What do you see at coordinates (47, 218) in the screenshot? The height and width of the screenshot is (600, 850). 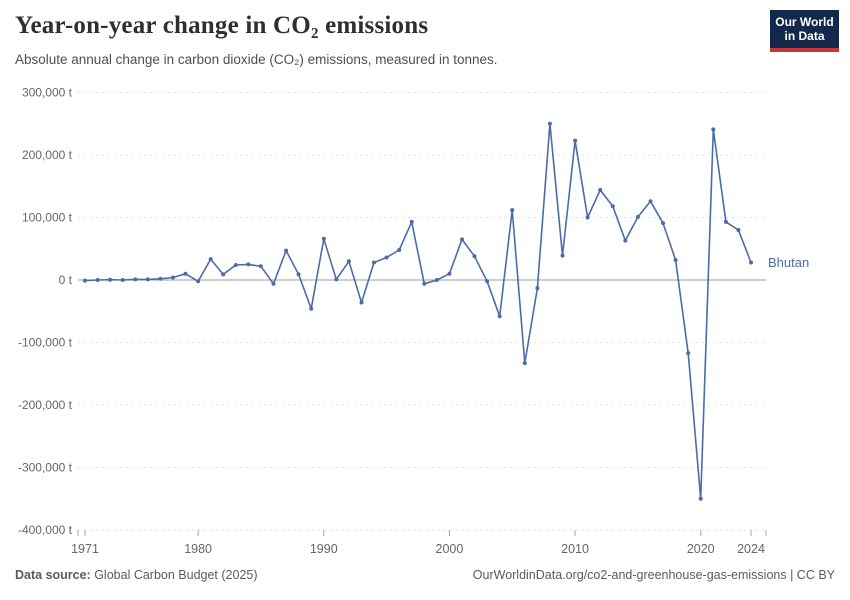 I see `y-axis-tick-label: 100,000 t` at bounding box center [47, 218].